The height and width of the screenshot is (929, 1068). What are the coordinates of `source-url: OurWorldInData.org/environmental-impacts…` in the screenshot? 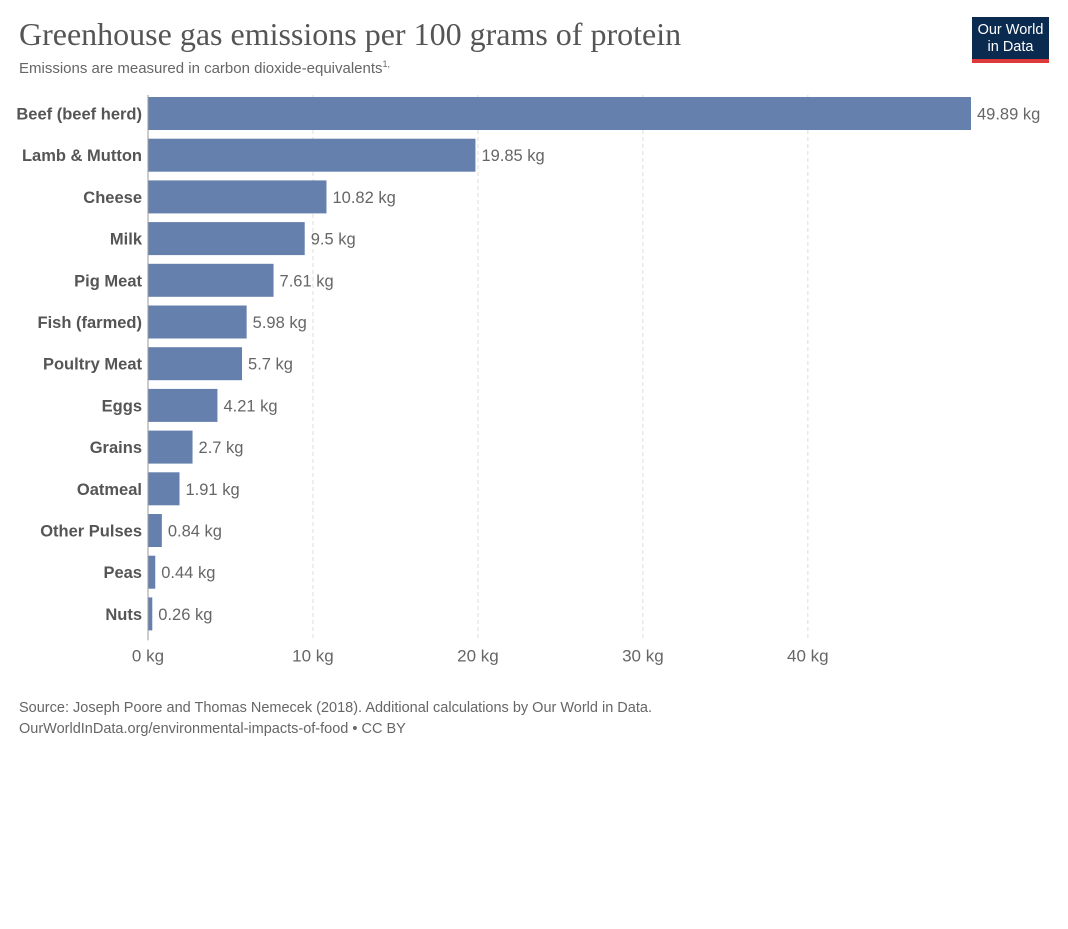 It's located at (212, 729).